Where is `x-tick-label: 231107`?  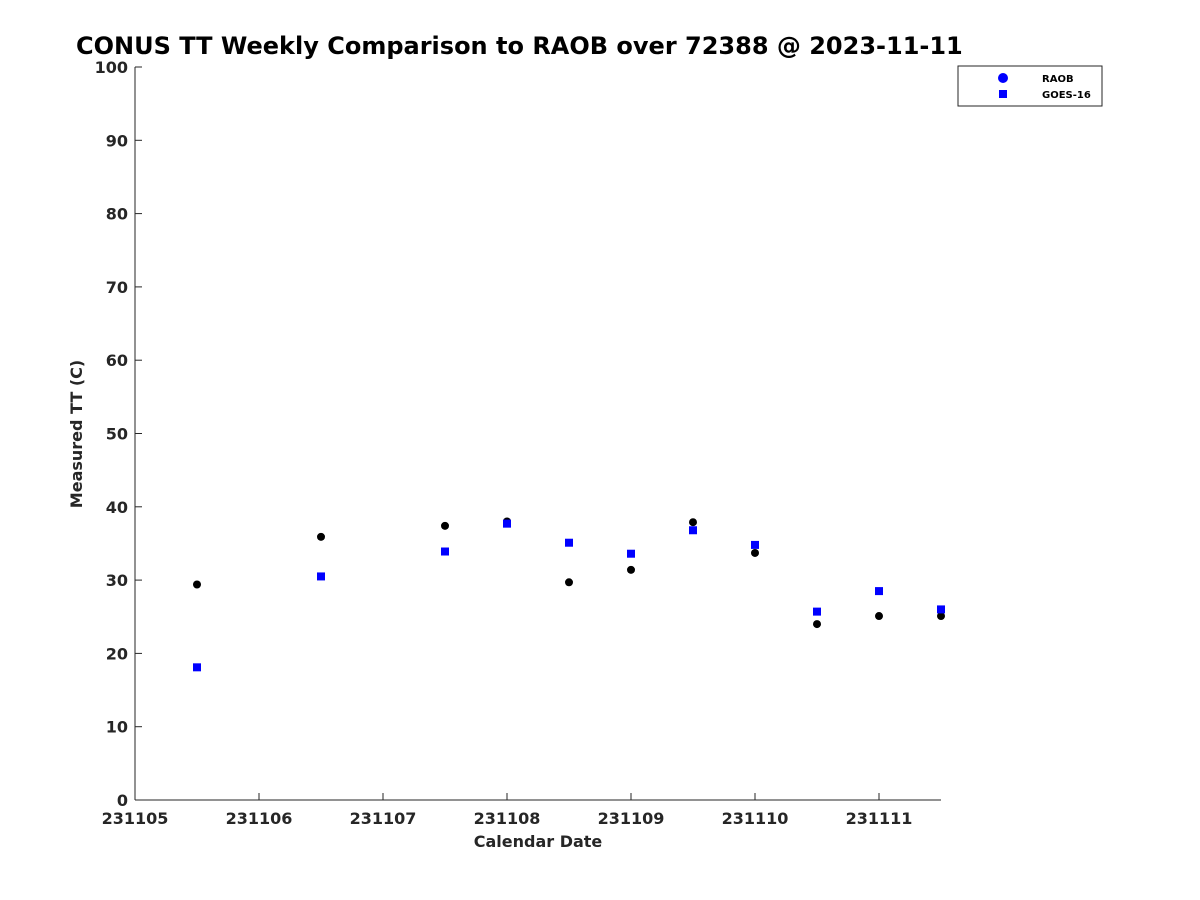
x-tick-label: 231107 is located at coordinates (383, 818).